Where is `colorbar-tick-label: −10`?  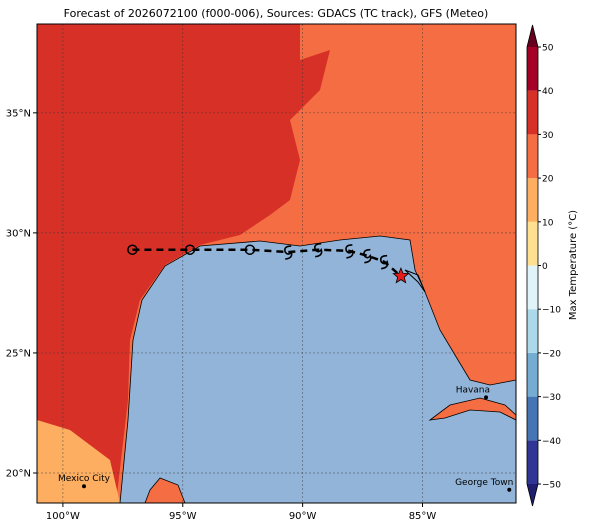 colorbar-tick-label: −10 is located at coordinates (551, 311).